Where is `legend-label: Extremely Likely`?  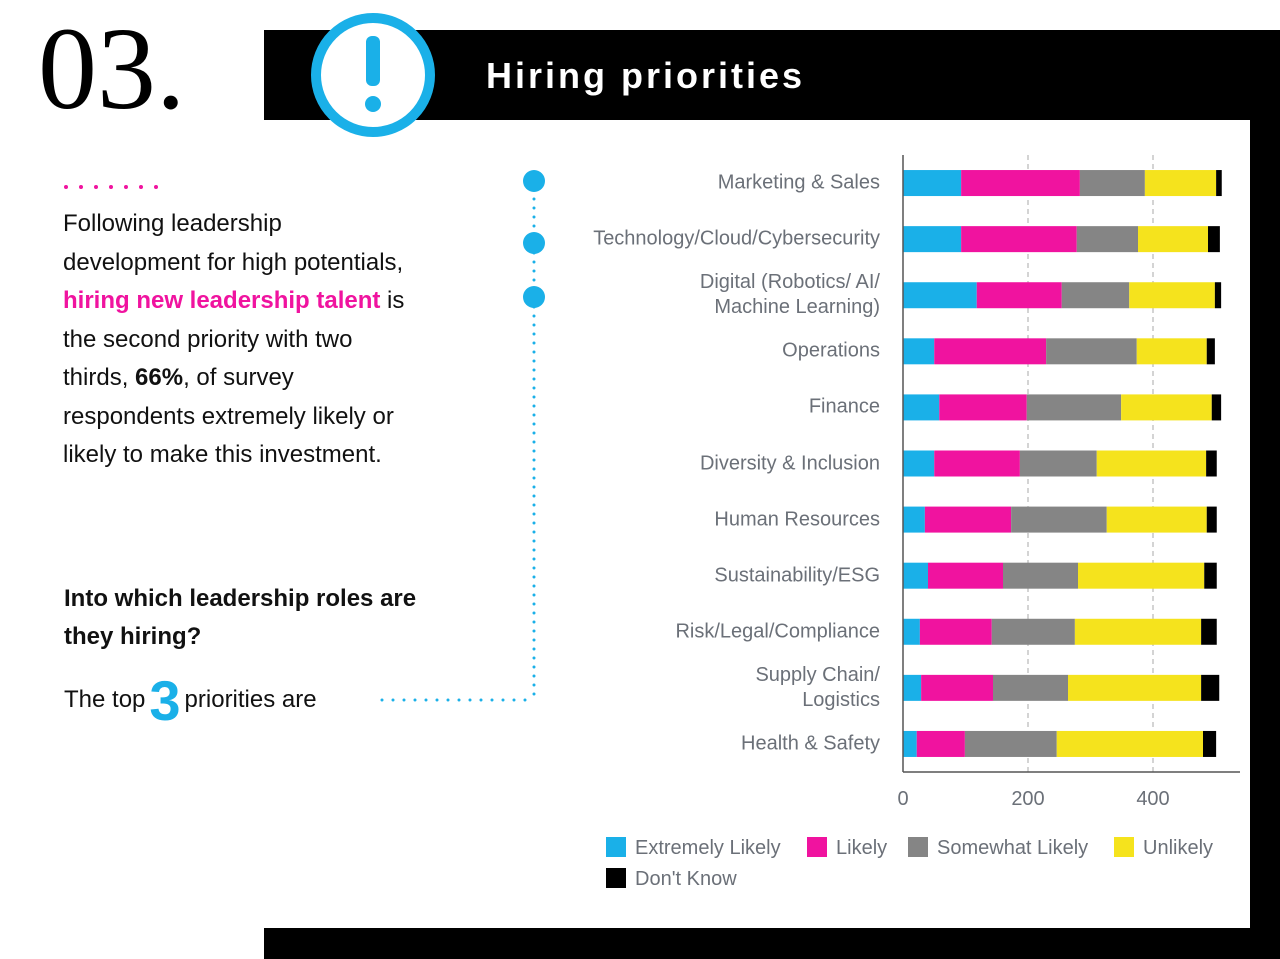 legend-label: Extremely Likely is located at coordinates (708, 848).